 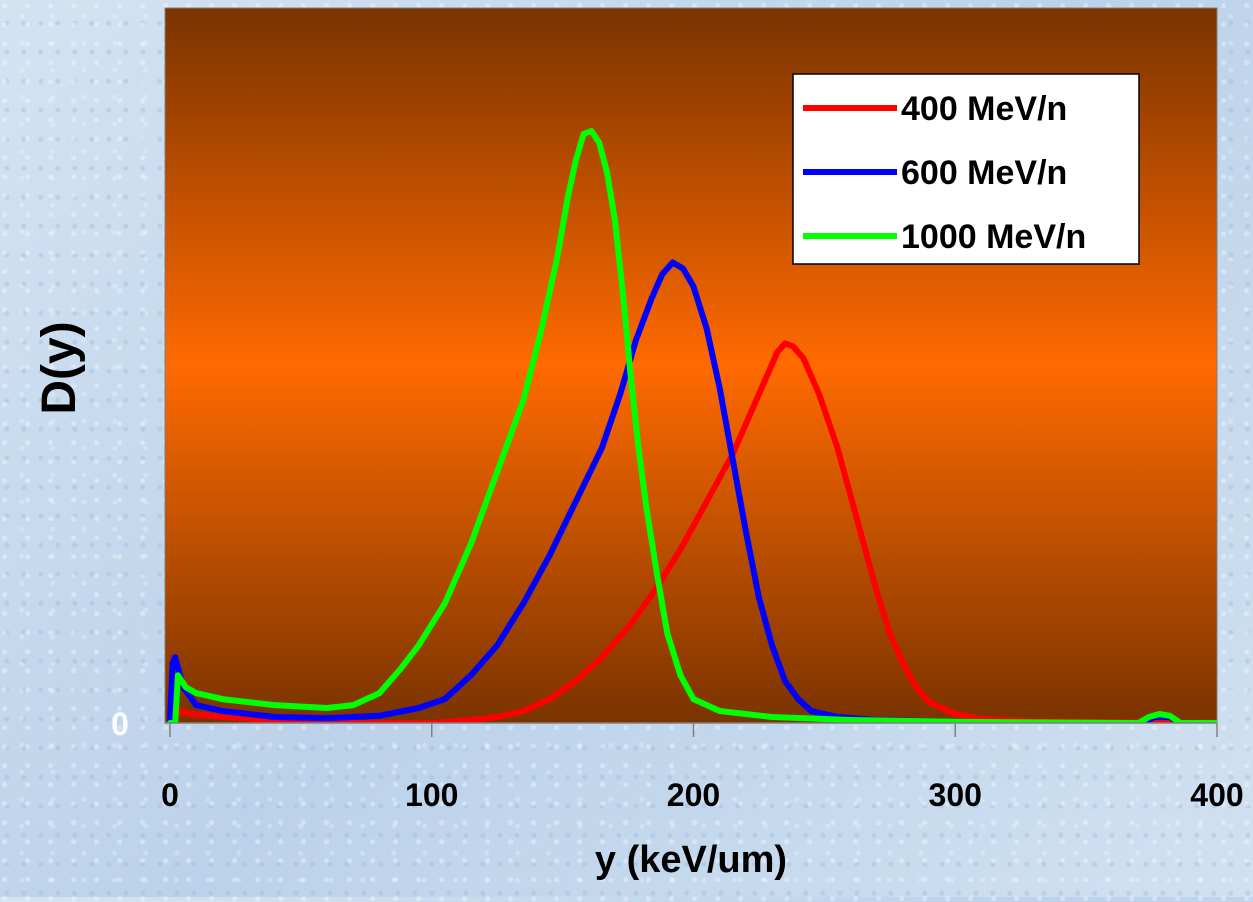 I want to click on y-tick-label: 0, so click(x=120, y=724).